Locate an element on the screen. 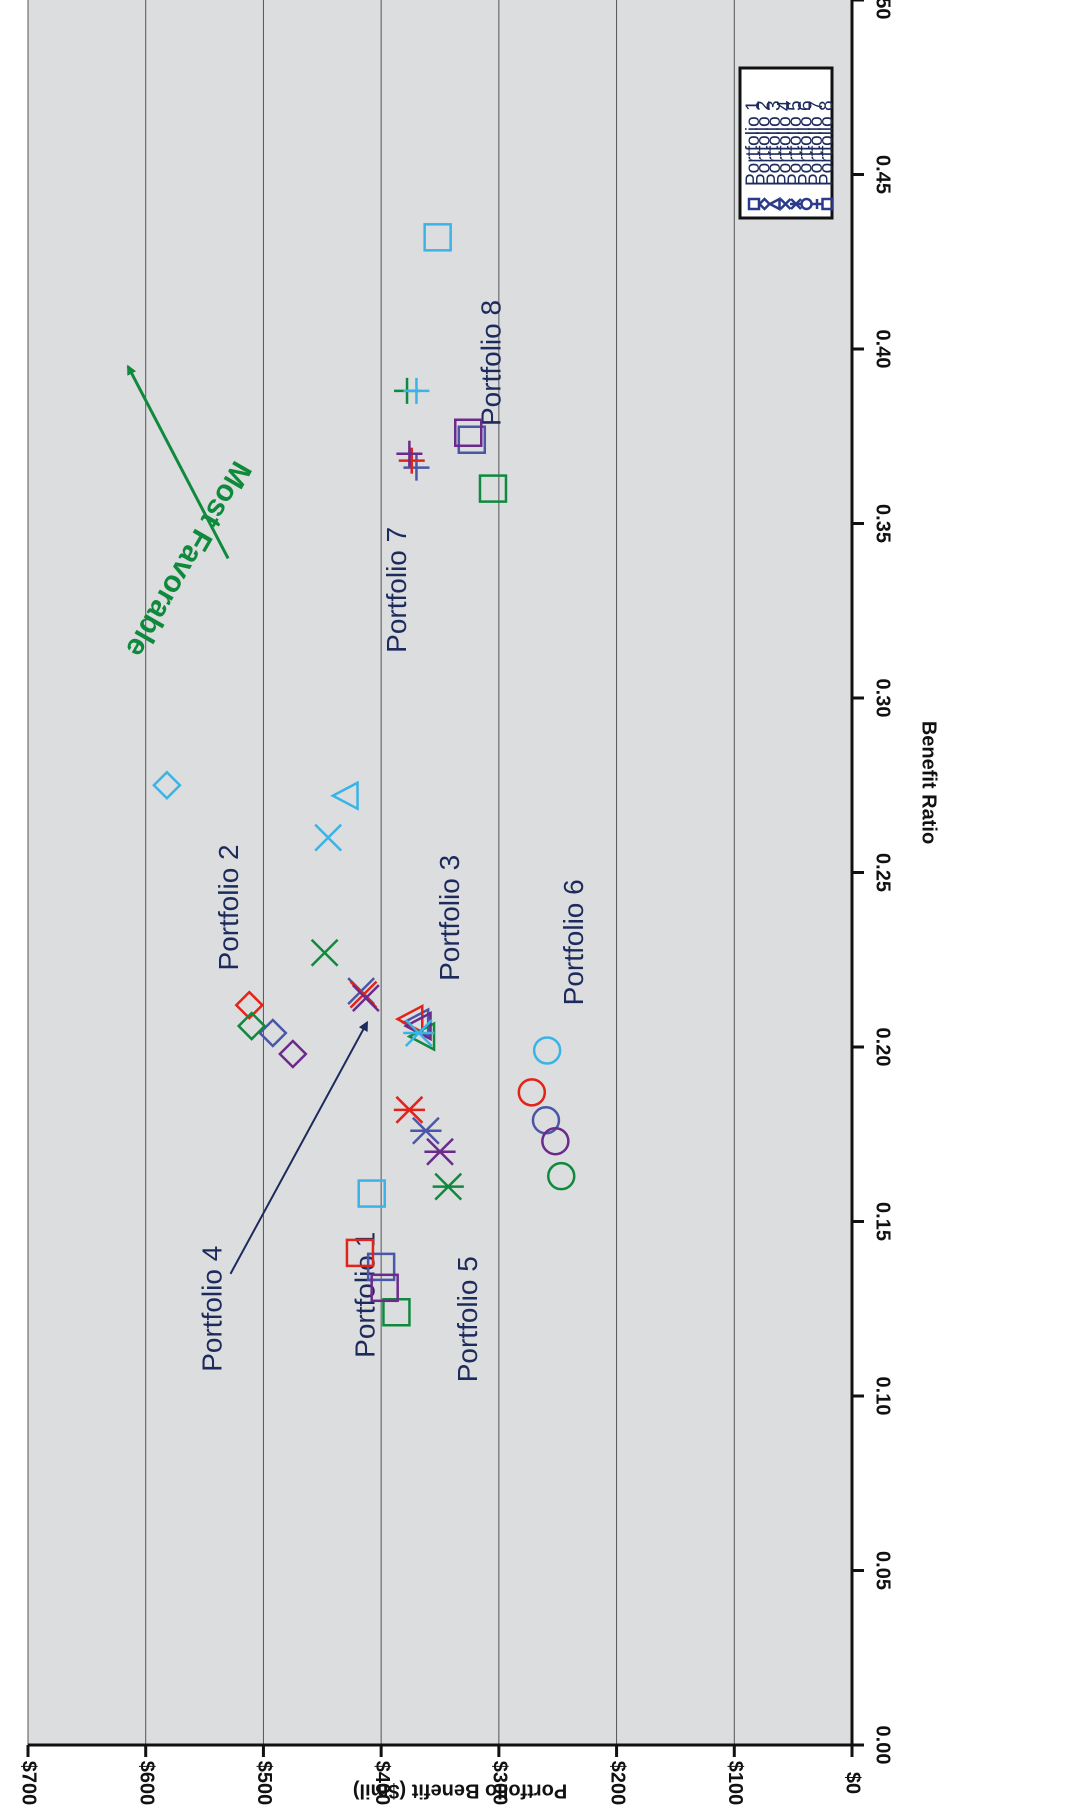  x-tick-label: 0.30 is located at coordinates (883, 698).